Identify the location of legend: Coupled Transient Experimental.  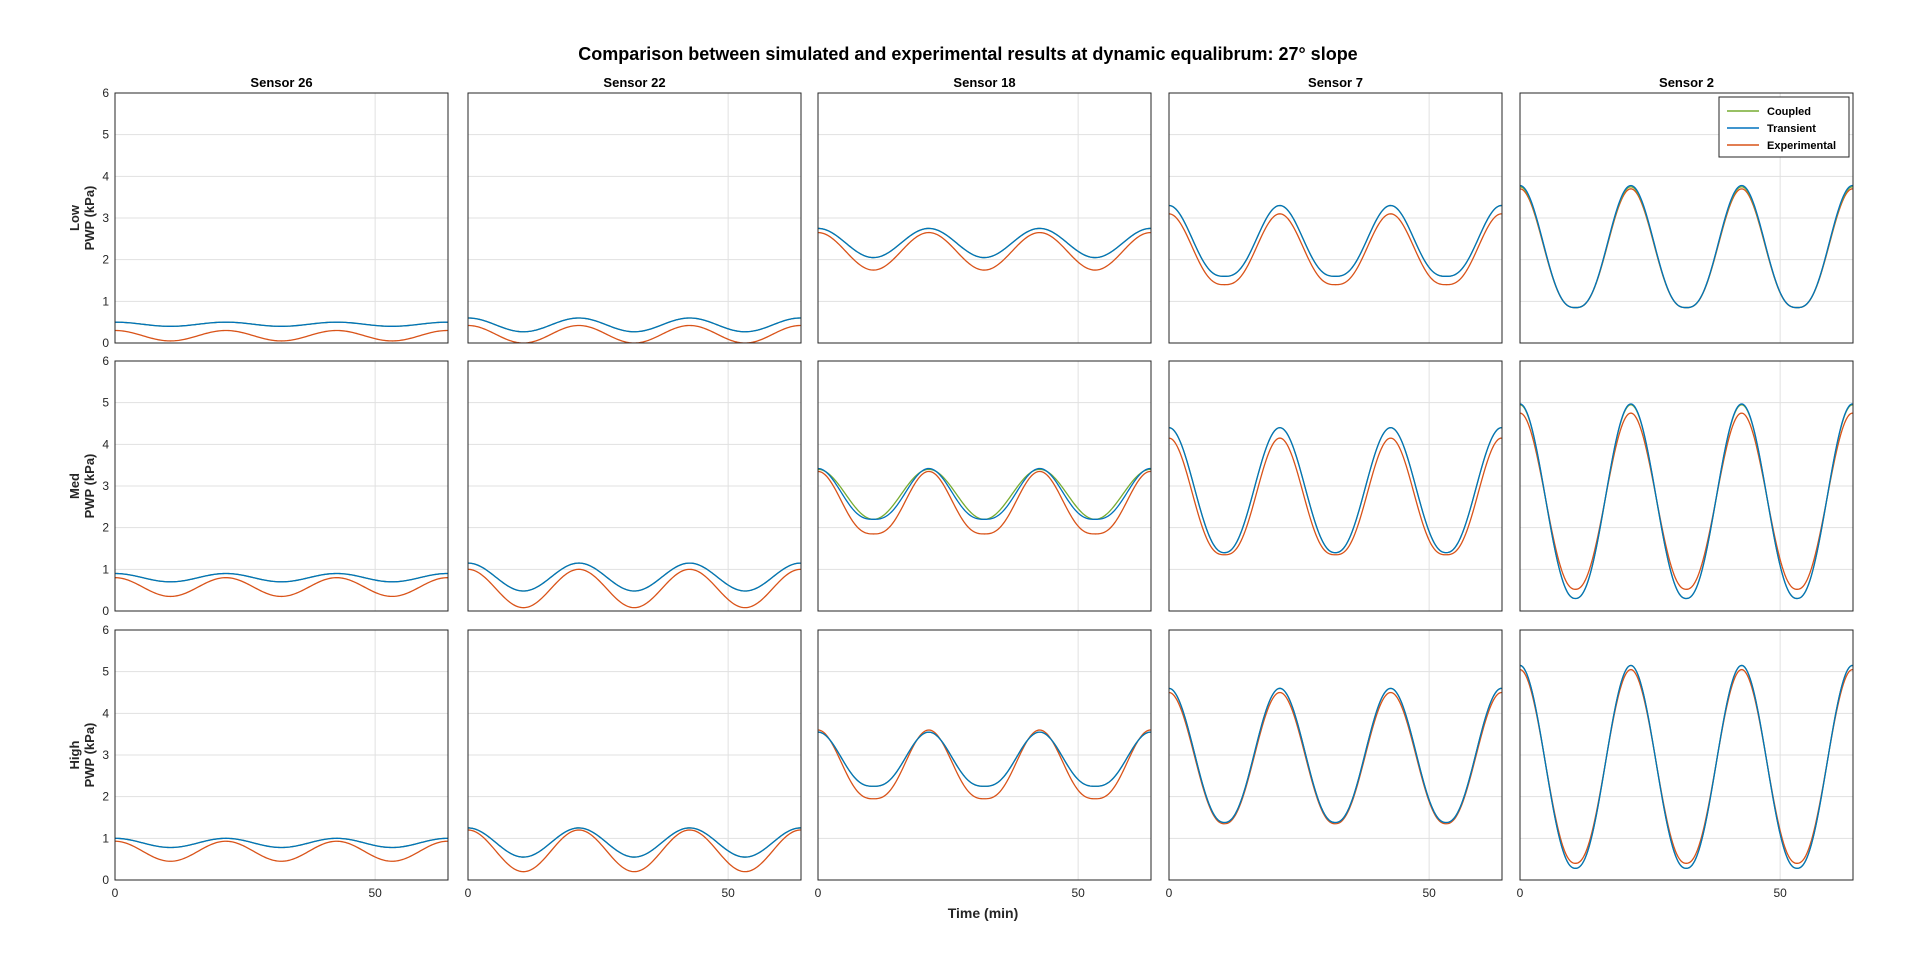
(1784, 127).